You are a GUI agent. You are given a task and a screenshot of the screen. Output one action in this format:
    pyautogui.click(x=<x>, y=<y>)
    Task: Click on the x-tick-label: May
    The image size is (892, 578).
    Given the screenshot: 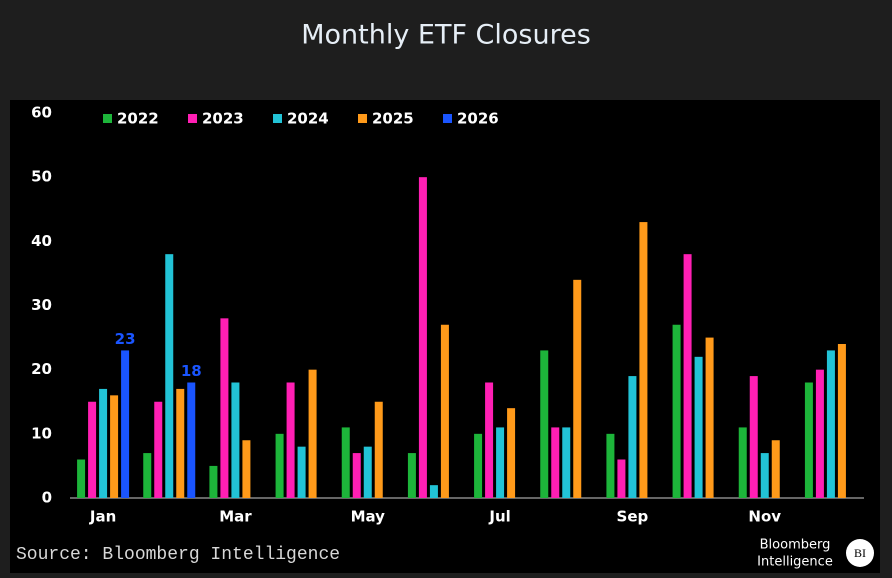 What is the action you would take?
    pyautogui.click(x=368, y=517)
    